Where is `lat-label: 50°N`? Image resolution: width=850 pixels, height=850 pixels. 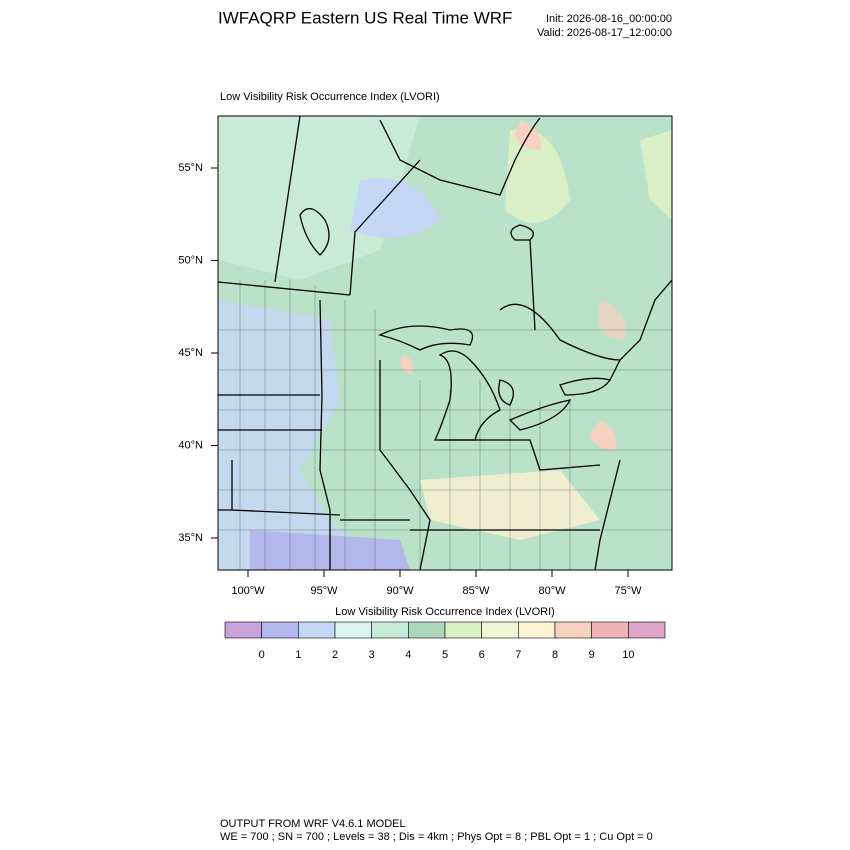 lat-label: 50°N is located at coordinates (190, 260).